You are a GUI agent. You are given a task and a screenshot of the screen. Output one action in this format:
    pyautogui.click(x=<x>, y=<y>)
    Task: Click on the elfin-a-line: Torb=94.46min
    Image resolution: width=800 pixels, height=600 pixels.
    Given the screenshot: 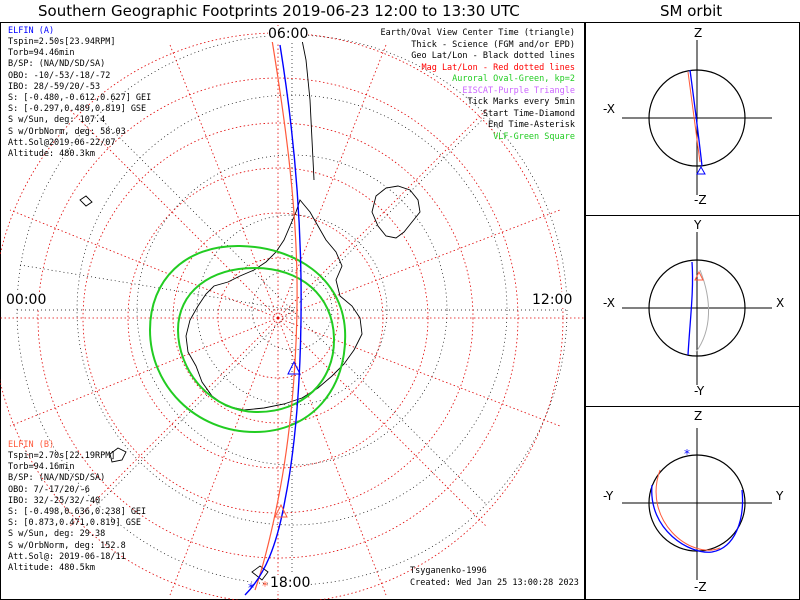 What is the action you would take?
    pyautogui.click(x=41, y=53)
    